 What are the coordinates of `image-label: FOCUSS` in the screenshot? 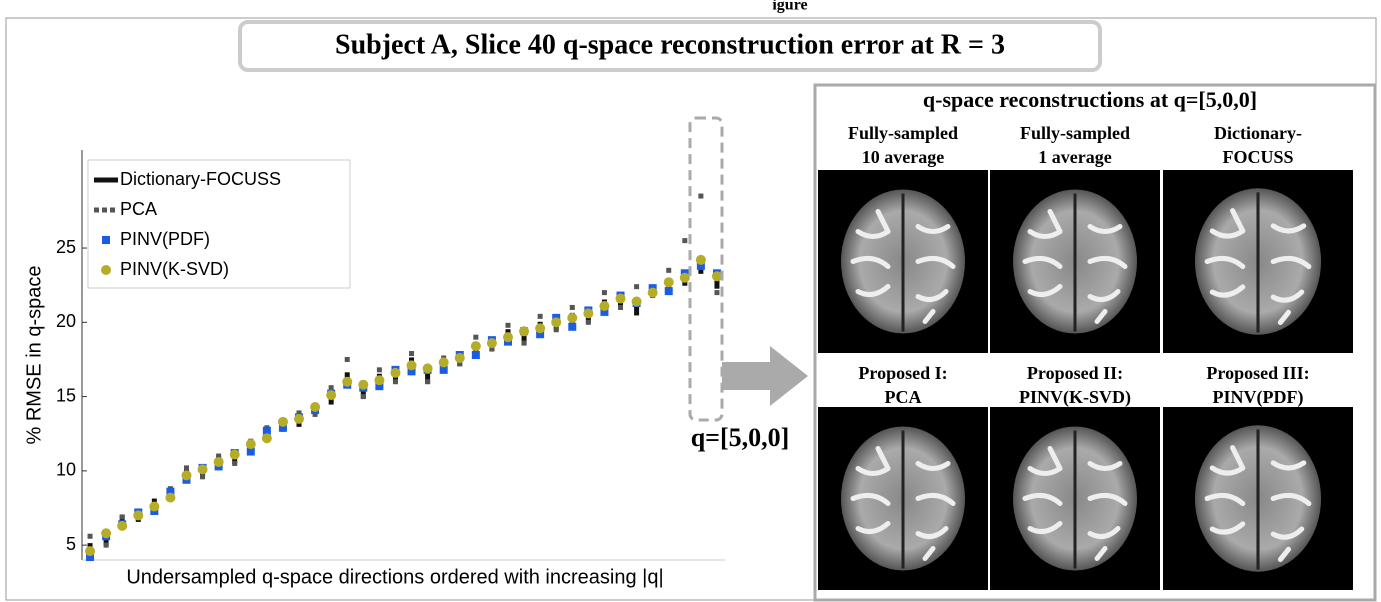 It's located at (1257, 157).